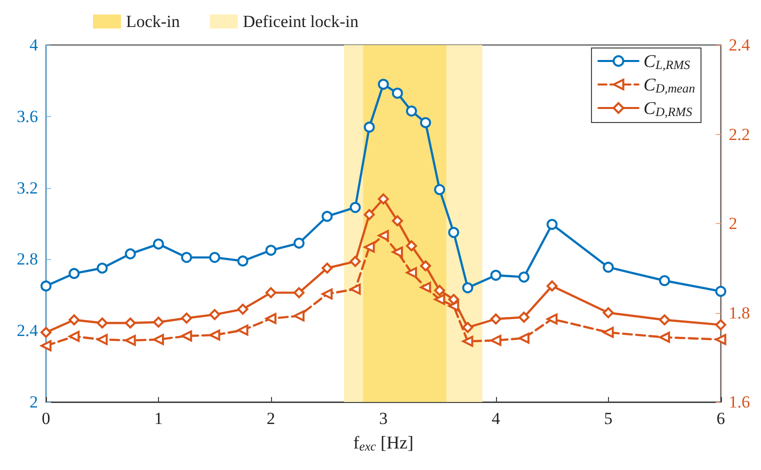 The height and width of the screenshot is (470, 761). What do you see at coordinates (27, 188) in the screenshot?
I see `y-tick-label: 3.2` at bounding box center [27, 188].